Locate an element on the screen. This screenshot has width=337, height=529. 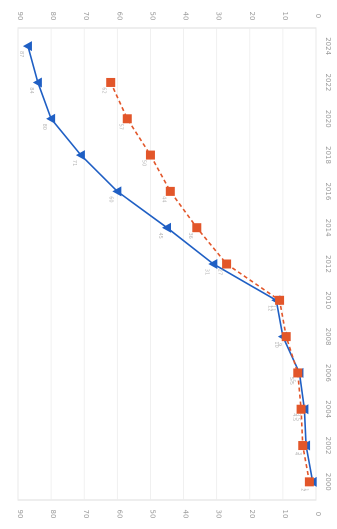
data-label: 71 is located at coordinates (74, 163).